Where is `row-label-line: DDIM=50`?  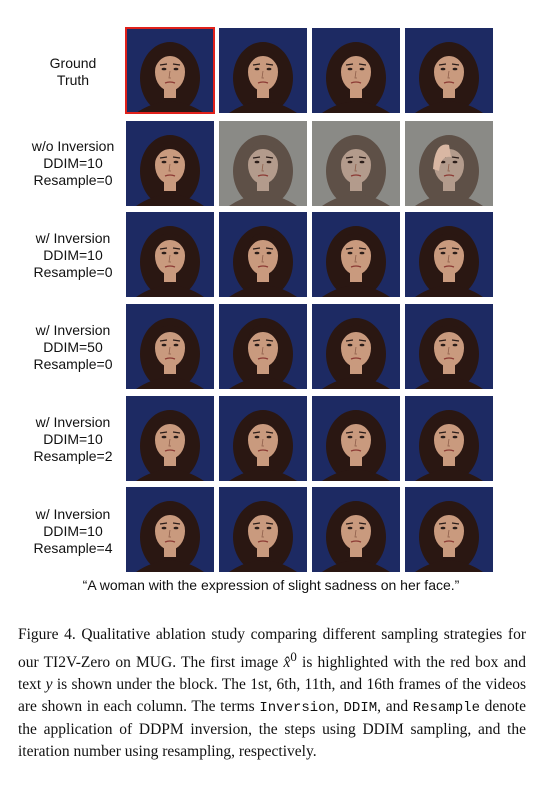
row-label-line: DDIM=50 is located at coordinates (73, 347).